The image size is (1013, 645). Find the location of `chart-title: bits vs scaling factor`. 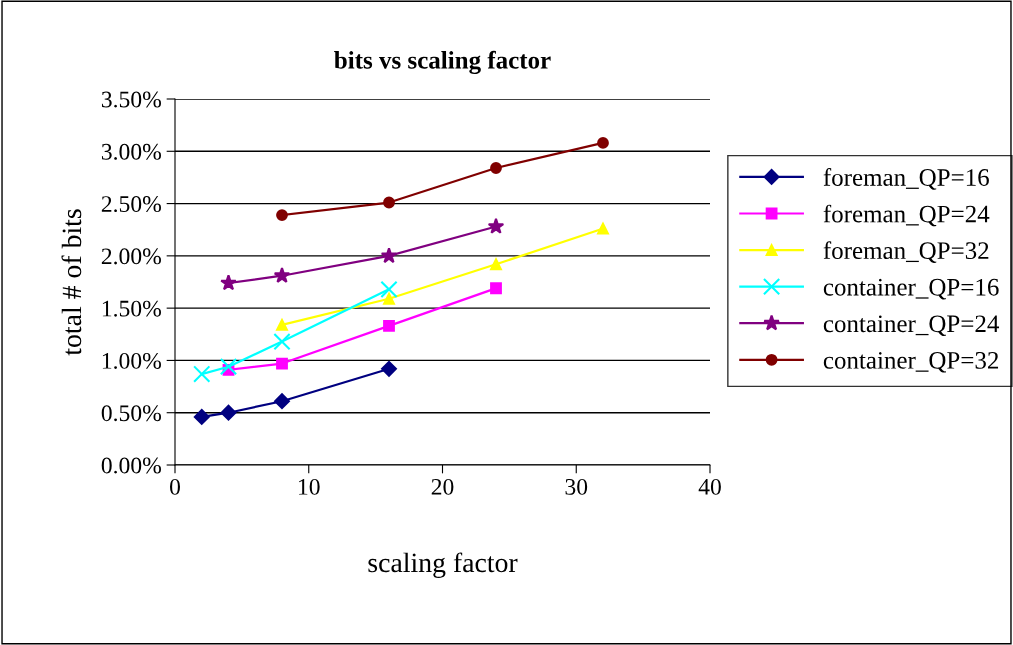

chart-title: bits vs scaling factor is located at coordinates (442, 62).